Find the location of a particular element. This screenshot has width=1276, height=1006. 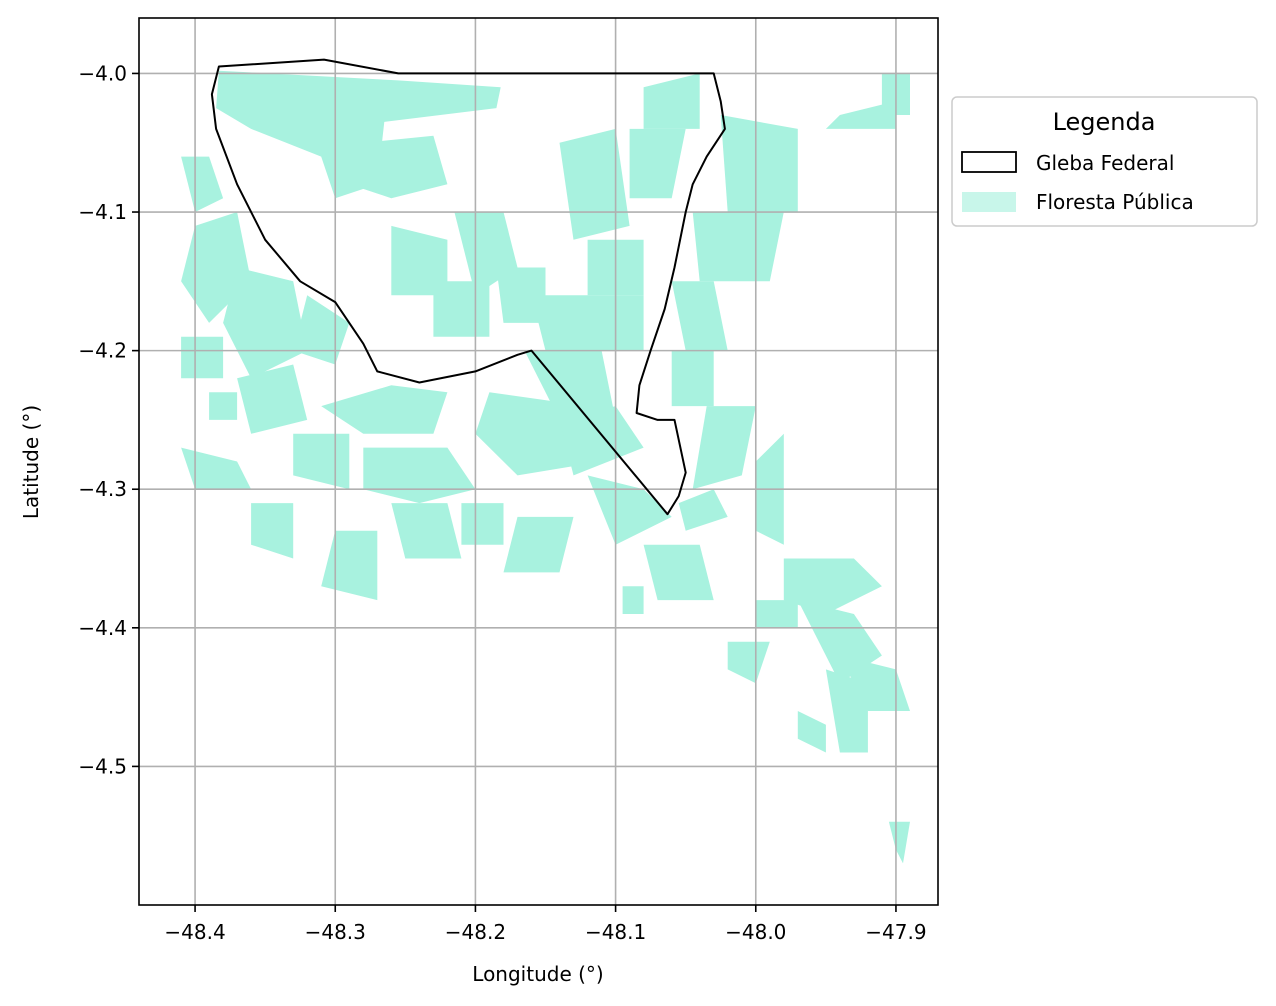

x-tick-label: −48.1 is located at coordinates (615, 932).